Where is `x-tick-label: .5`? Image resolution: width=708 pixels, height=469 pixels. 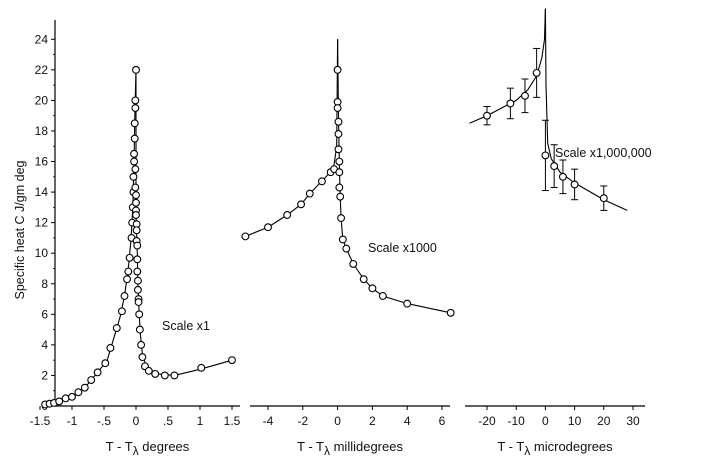 x-tick-label: .5 is located at coordinates (168, 421).